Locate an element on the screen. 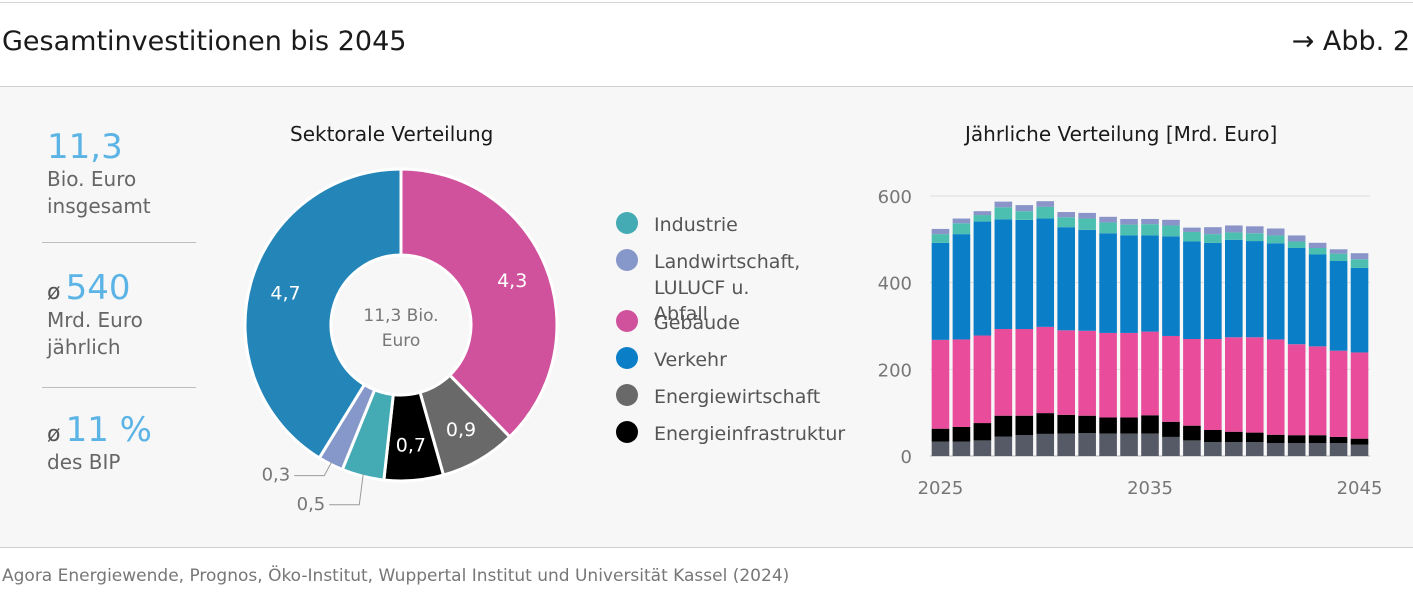 This screenshot has height=612, width=1413. legend-label: Gebäude is located at coordinates (697, 323).